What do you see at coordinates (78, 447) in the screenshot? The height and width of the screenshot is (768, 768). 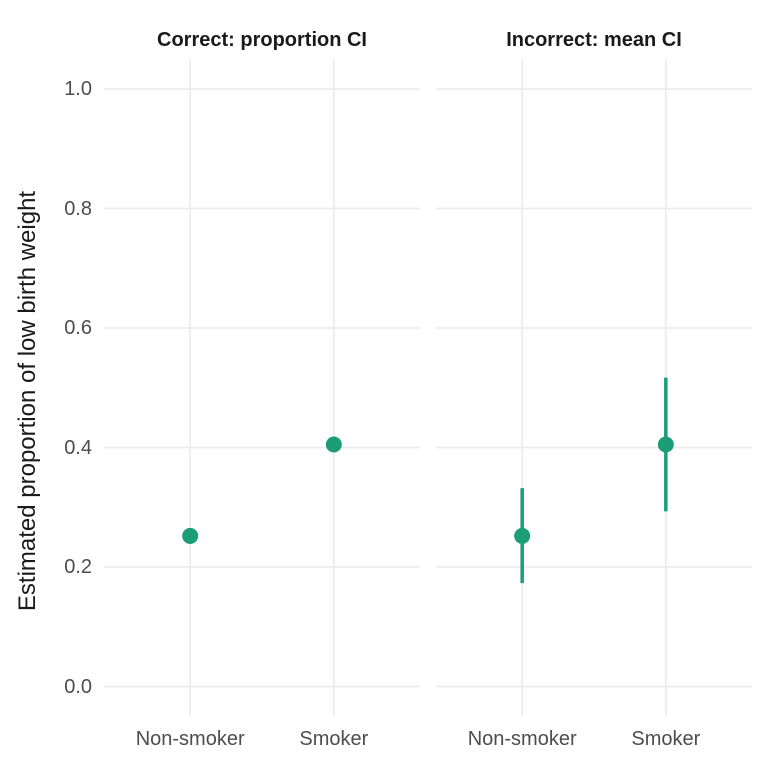 I see `y-tick-label: 0.4` at bounding box center [78, 447].